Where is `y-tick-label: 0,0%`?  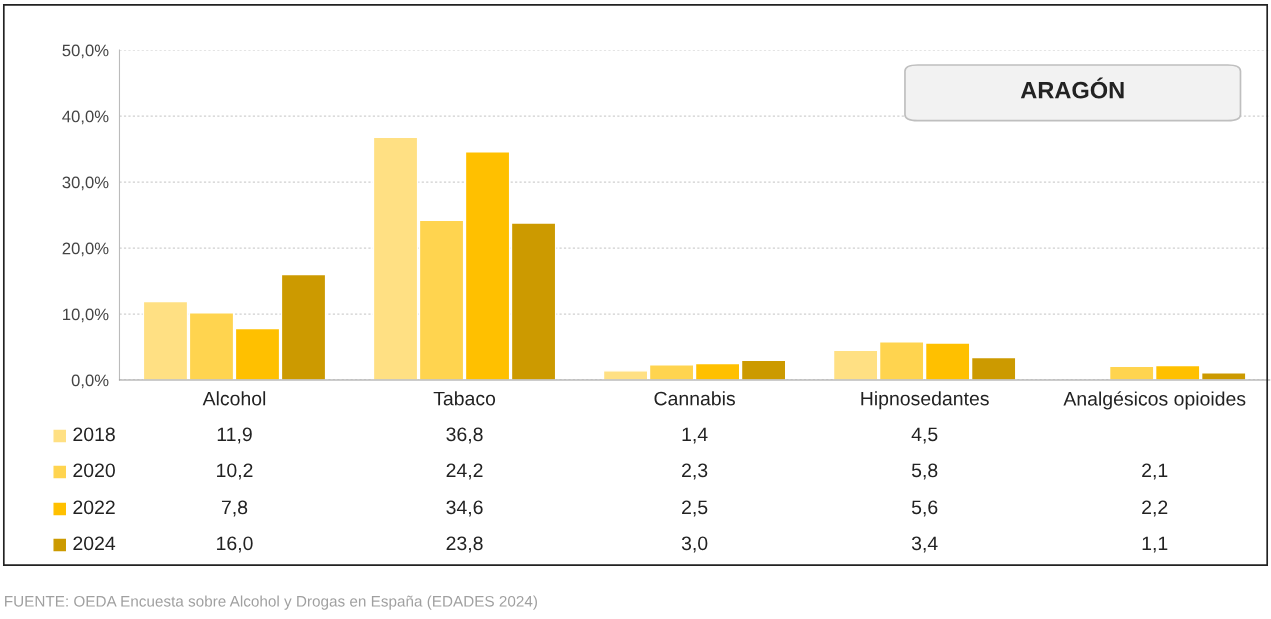
y-tick-label: 0,0% is located at coordinates (90, 381).